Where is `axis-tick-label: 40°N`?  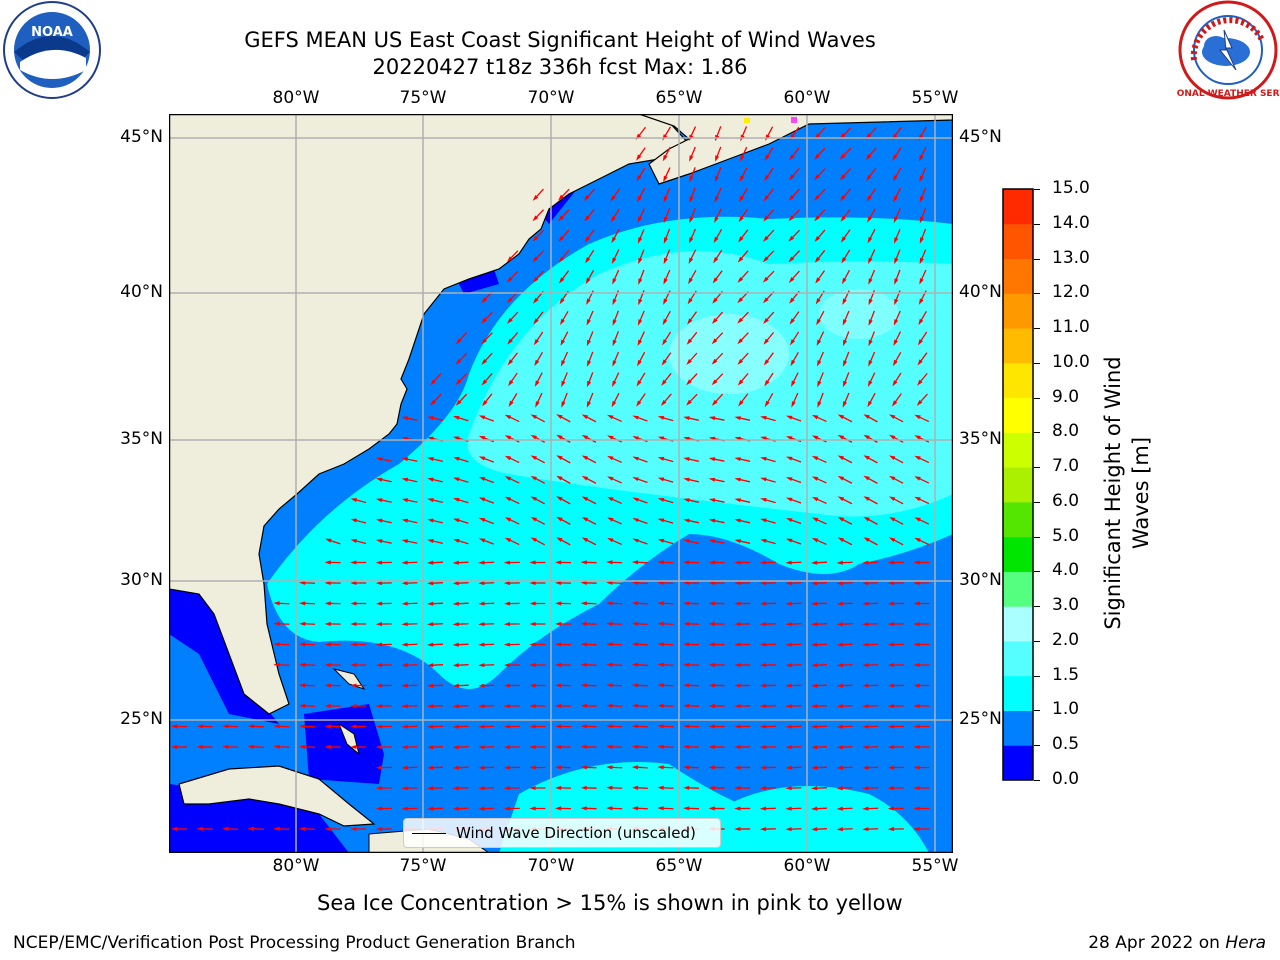 axis-tick-label: 40°N is located at coordinates (980, 292).